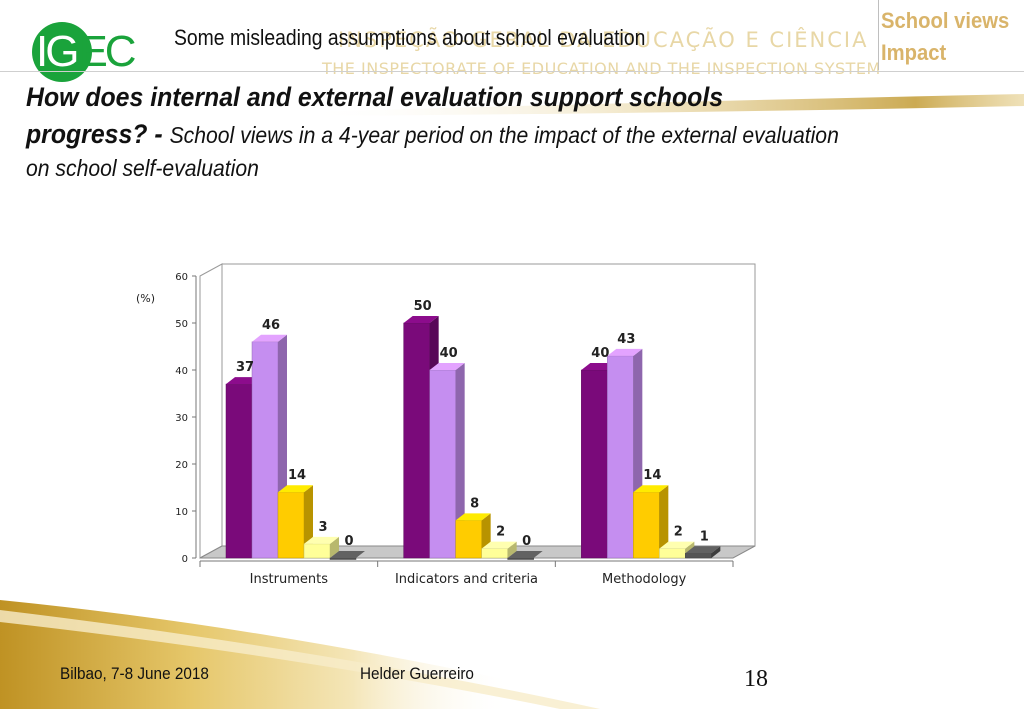 This screenshot has height=709, width=1024. I want to click on section-title: School views, so click(945, 20).